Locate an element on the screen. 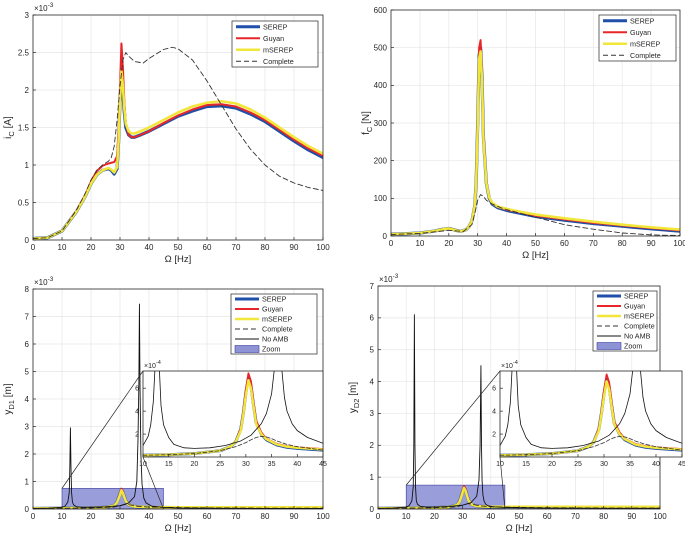 The height and width of the screenshot is (535, 685). chart-yd2-xtick-label: 70 is located at coordinates (575, 516).